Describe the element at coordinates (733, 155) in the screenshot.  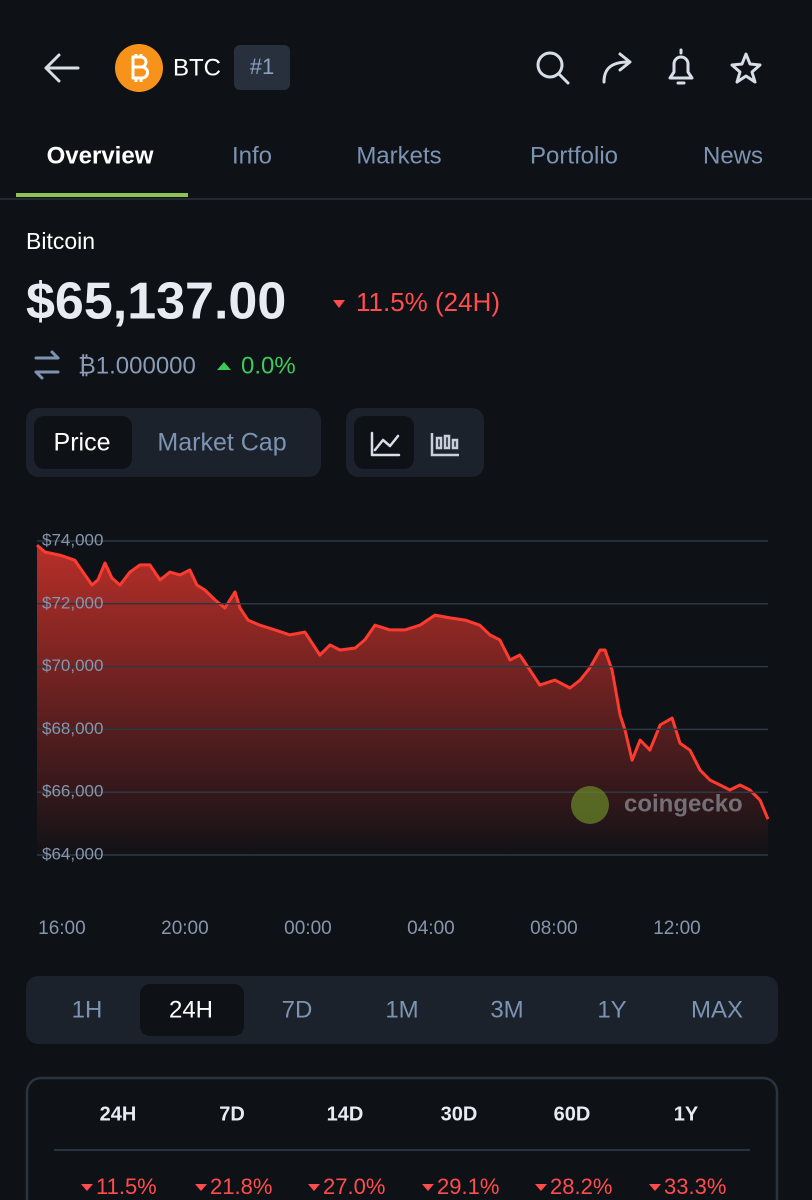
I see `tab: News` at that location.